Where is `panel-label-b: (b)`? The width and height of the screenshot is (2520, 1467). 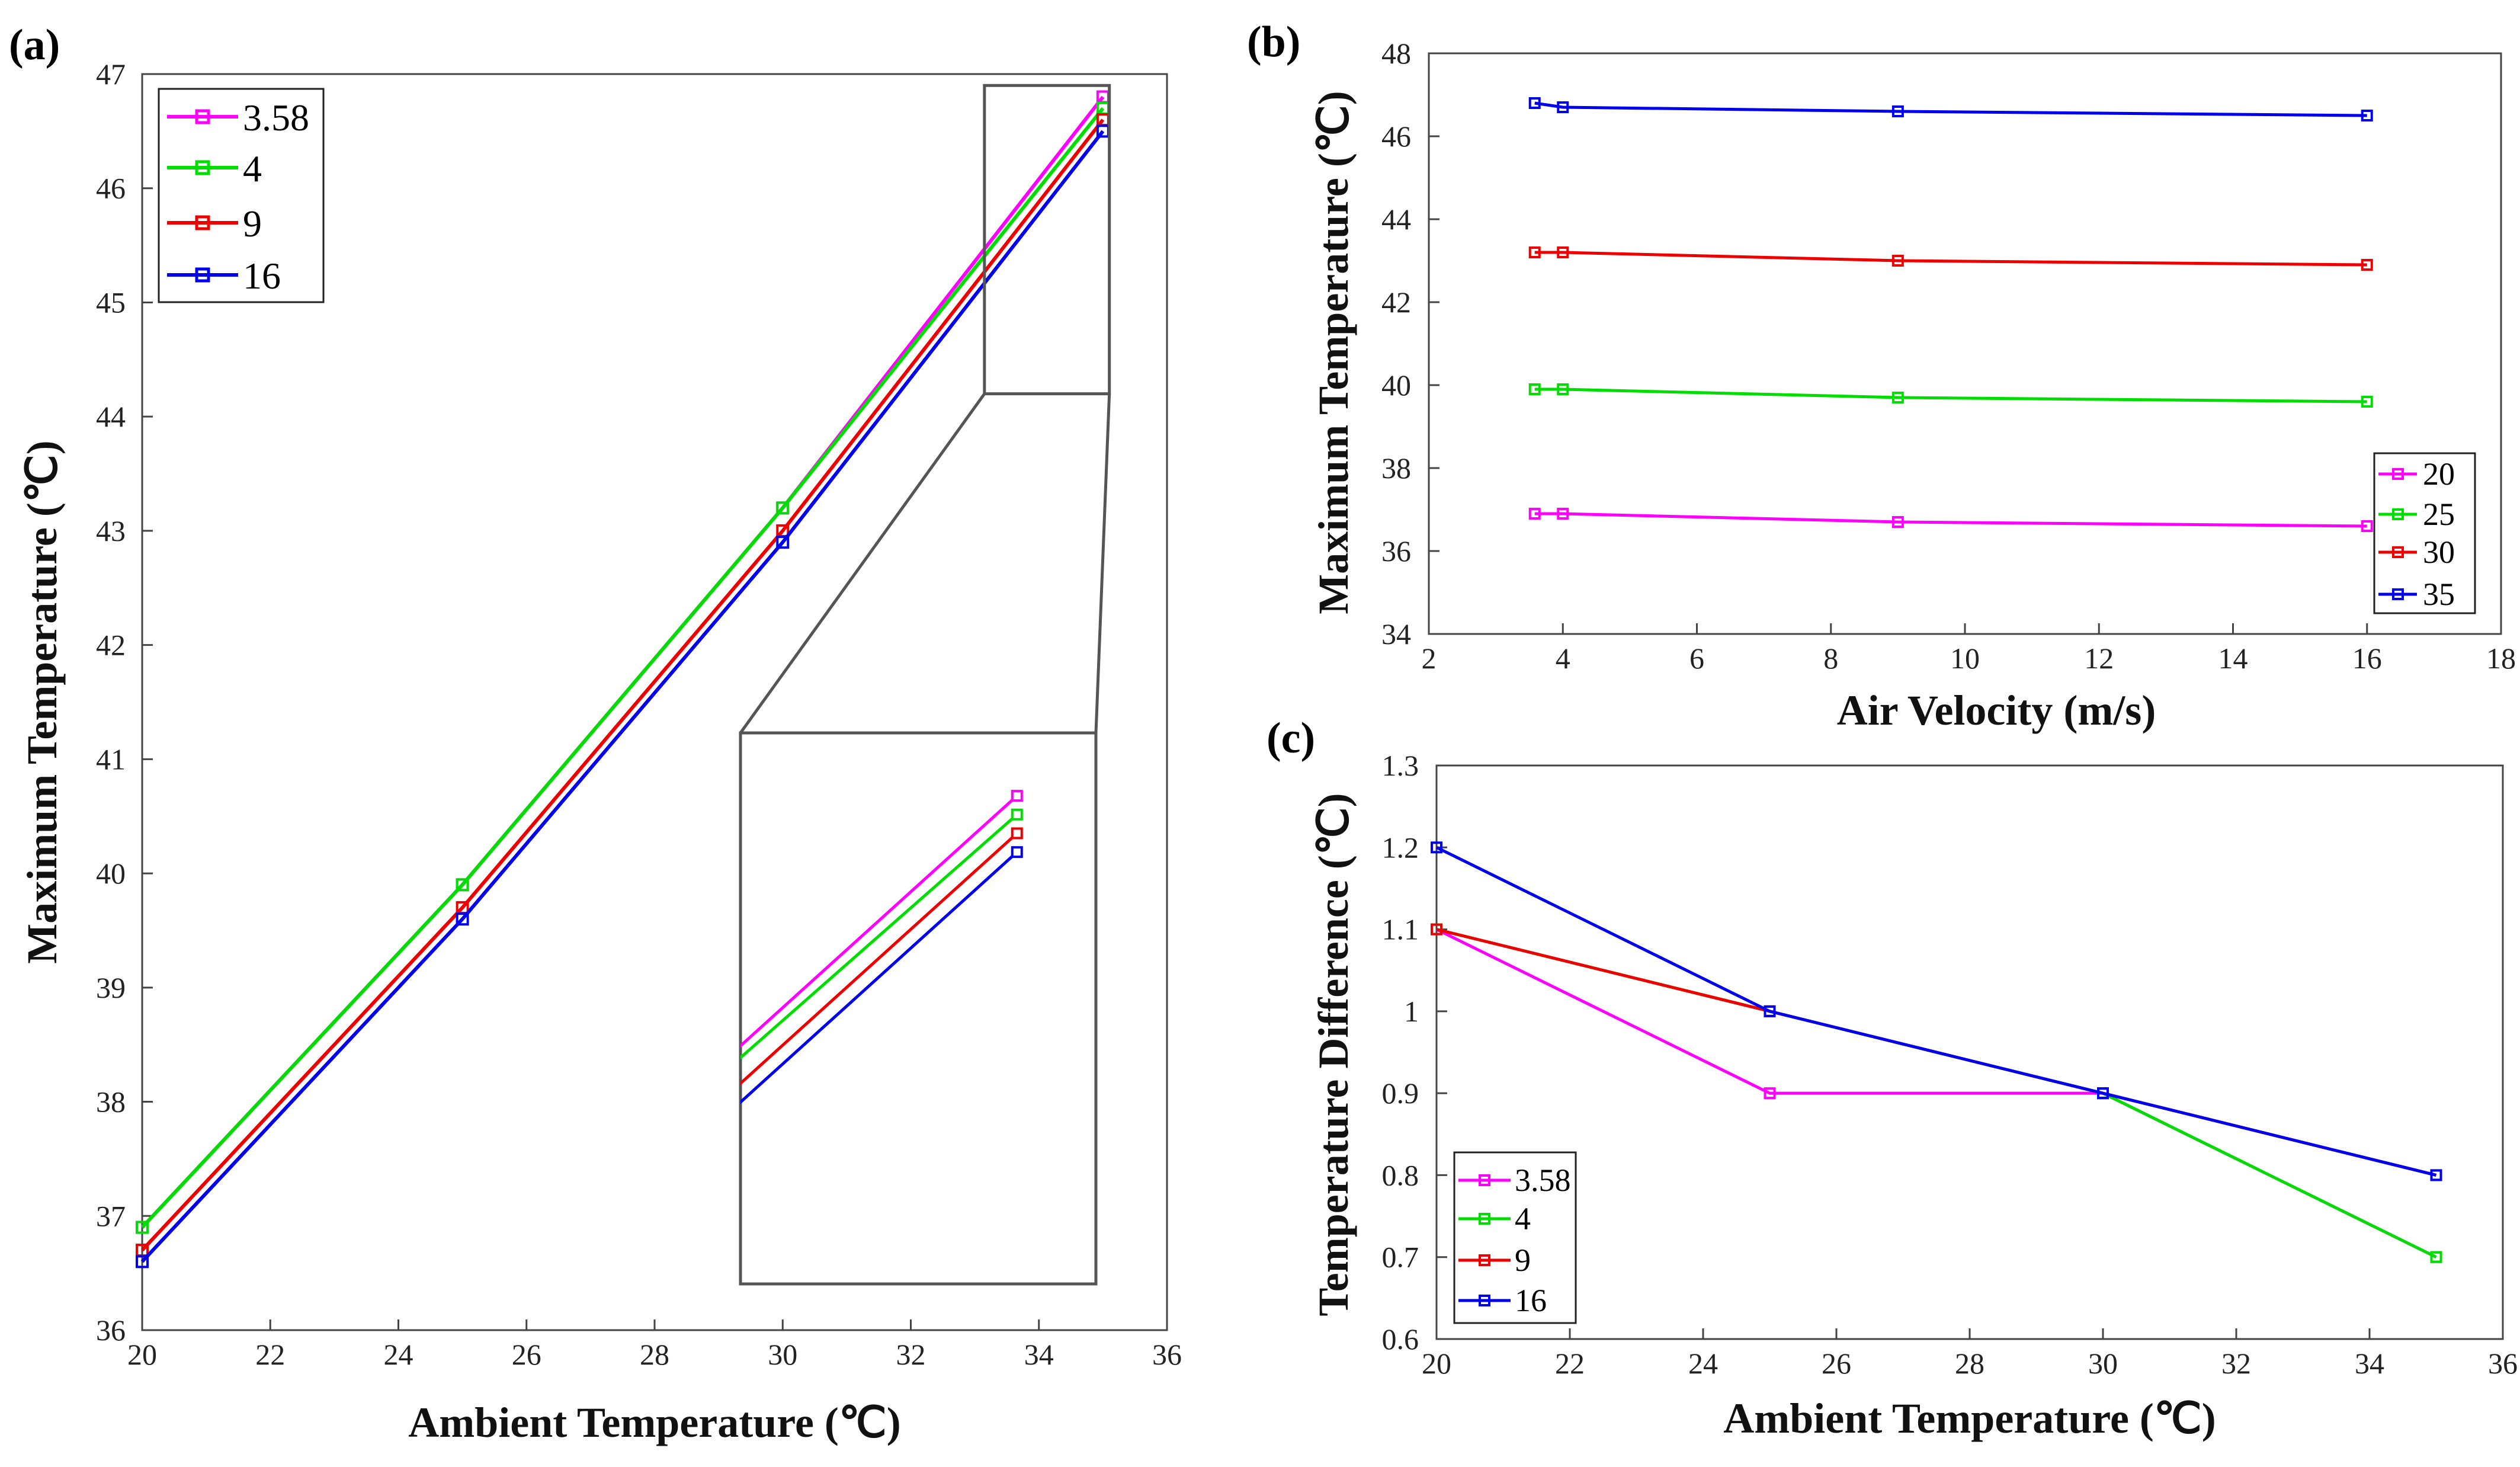 panel-label-b: (b) is located at coordinates (1273, 42).